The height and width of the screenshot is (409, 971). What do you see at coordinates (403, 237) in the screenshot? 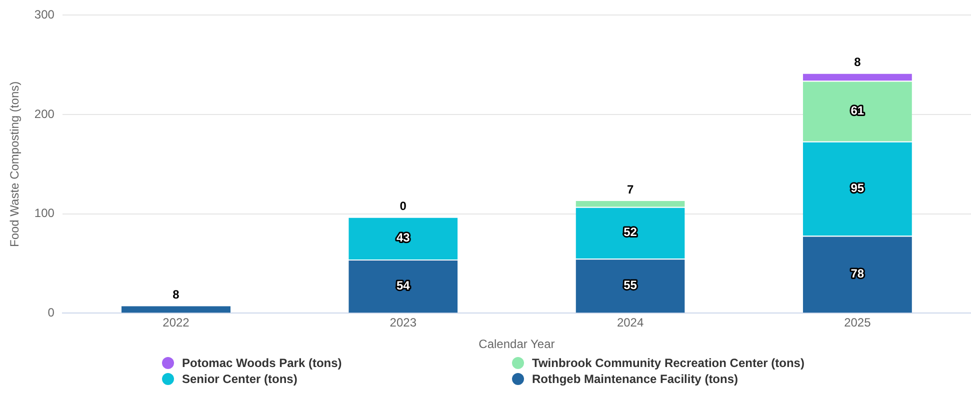
I see `data-label: 43` at bounding box center [403, 237].